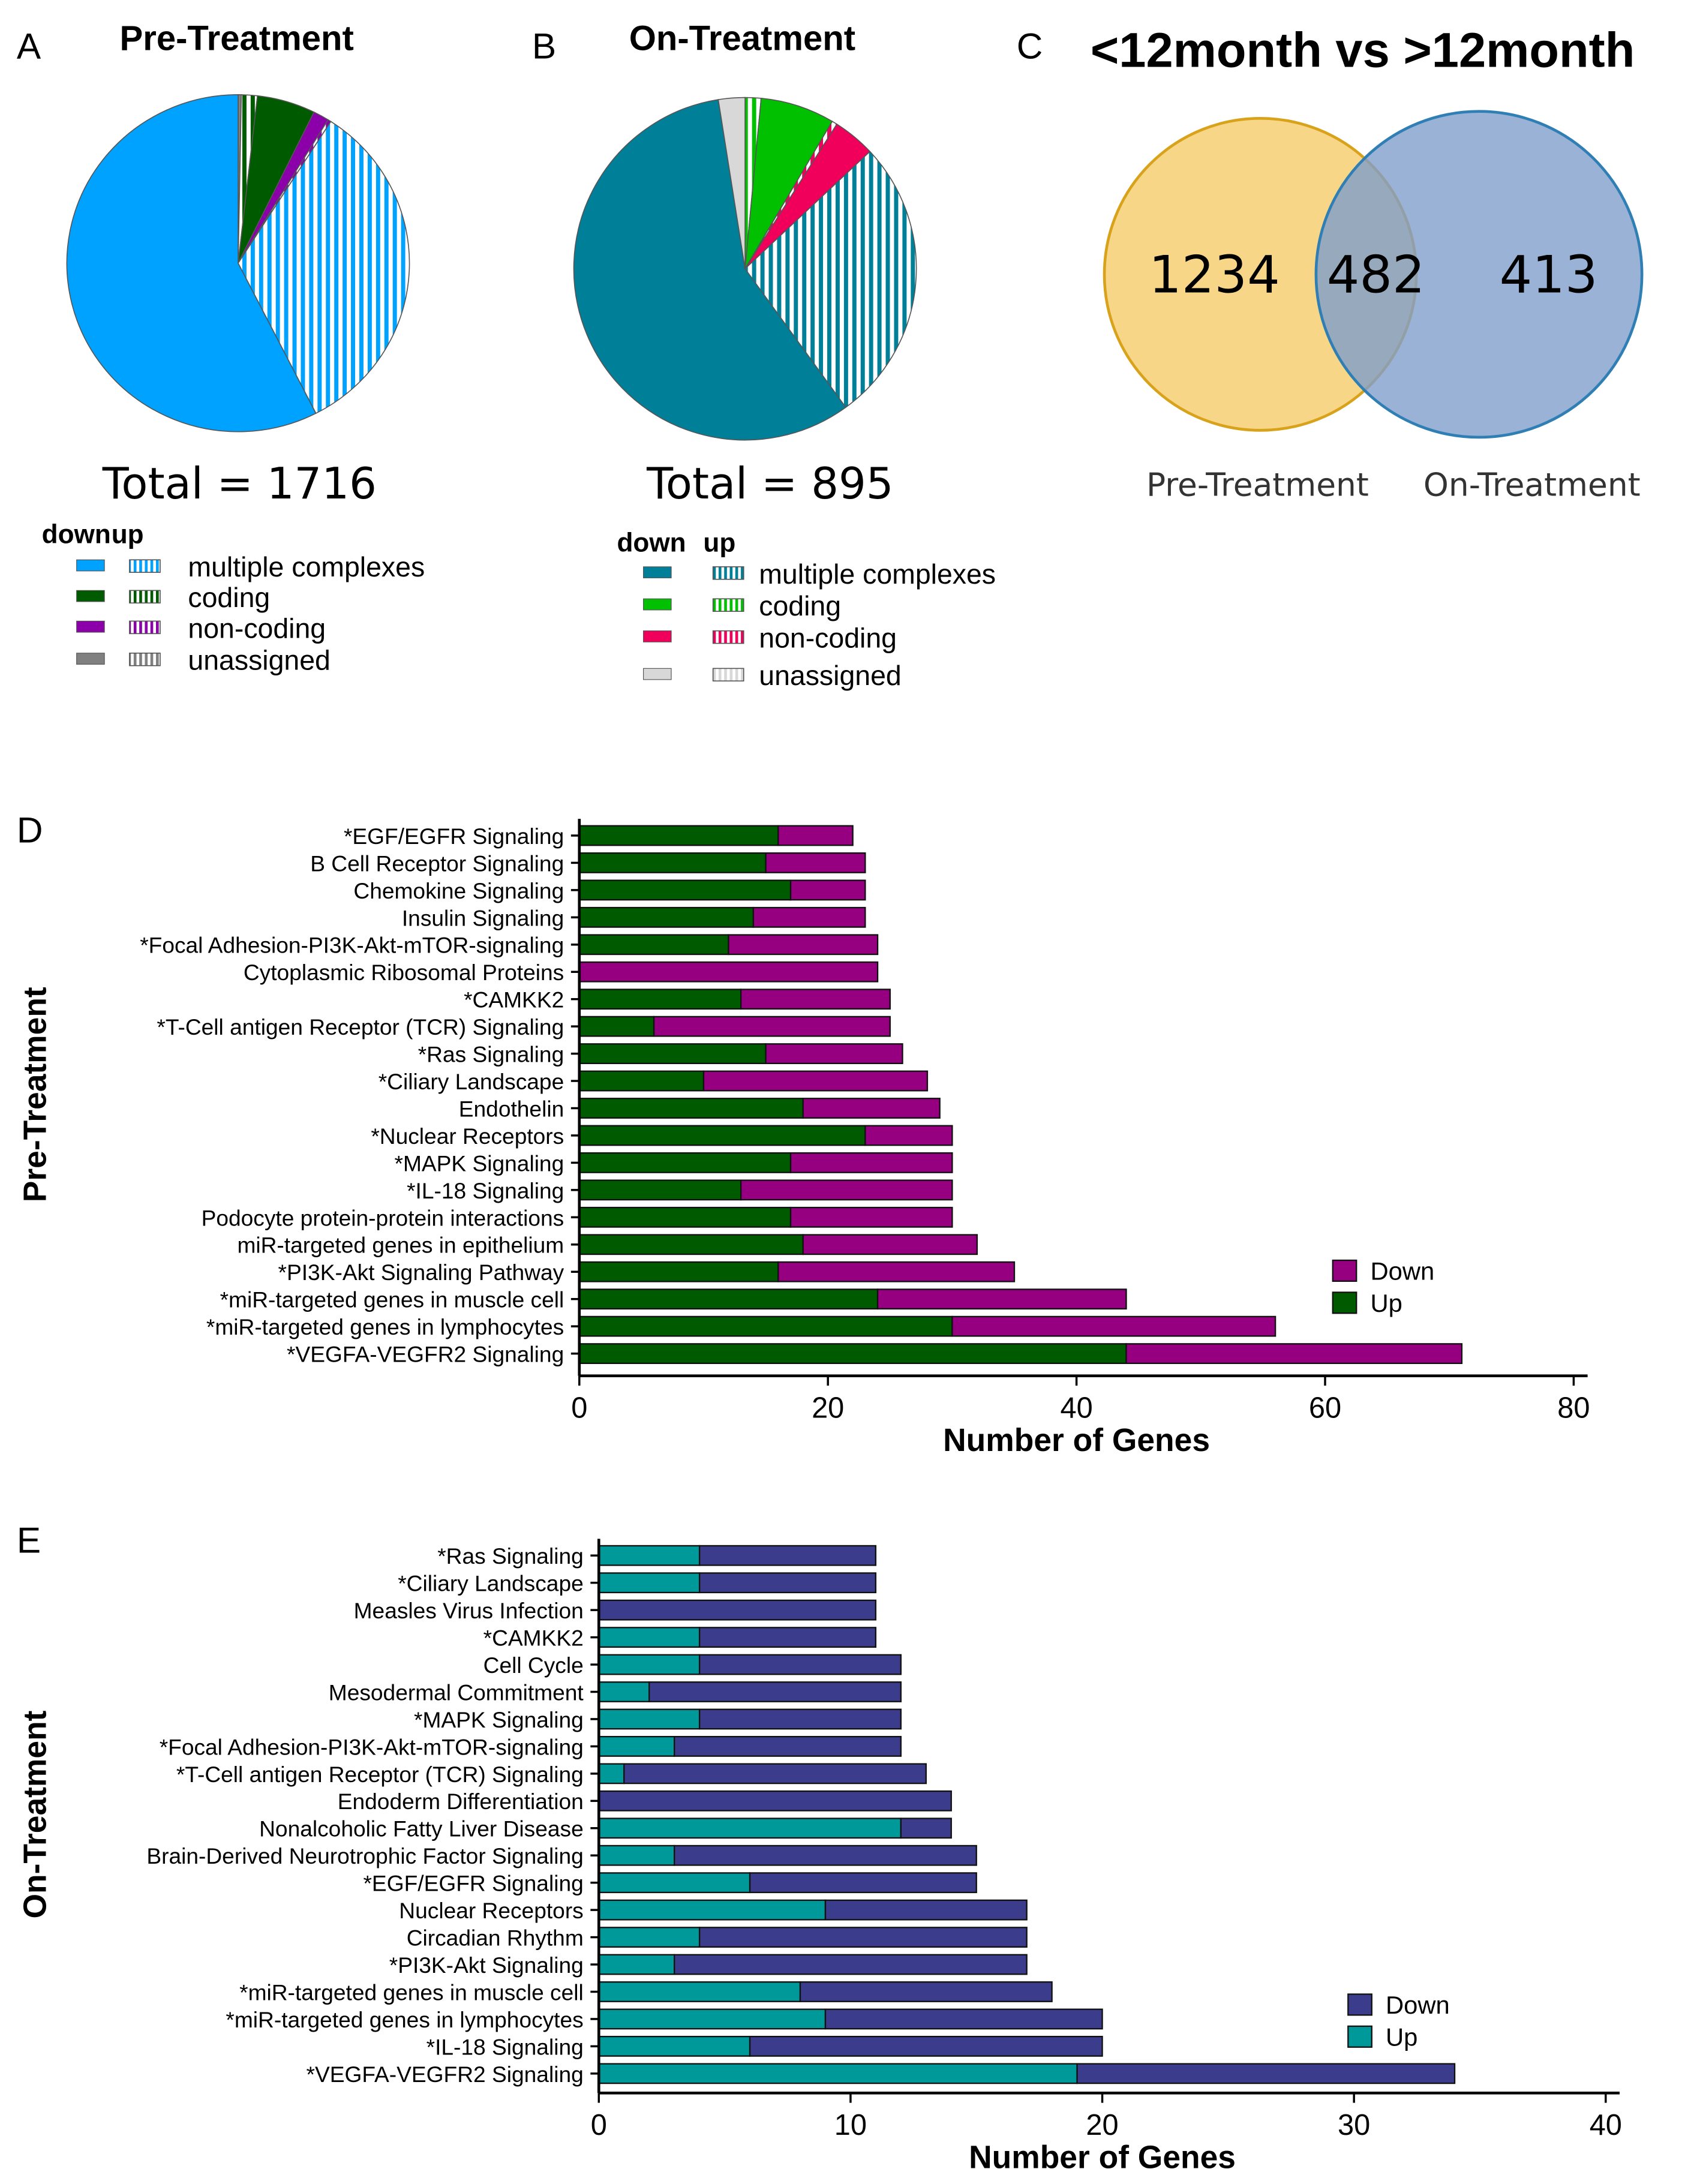 This screenshot has width=1706, height=2184. What do you see at coordinates (29, 46) in the screenshot?
I see `panel-label-a: A` at bounding box center [29, 46].